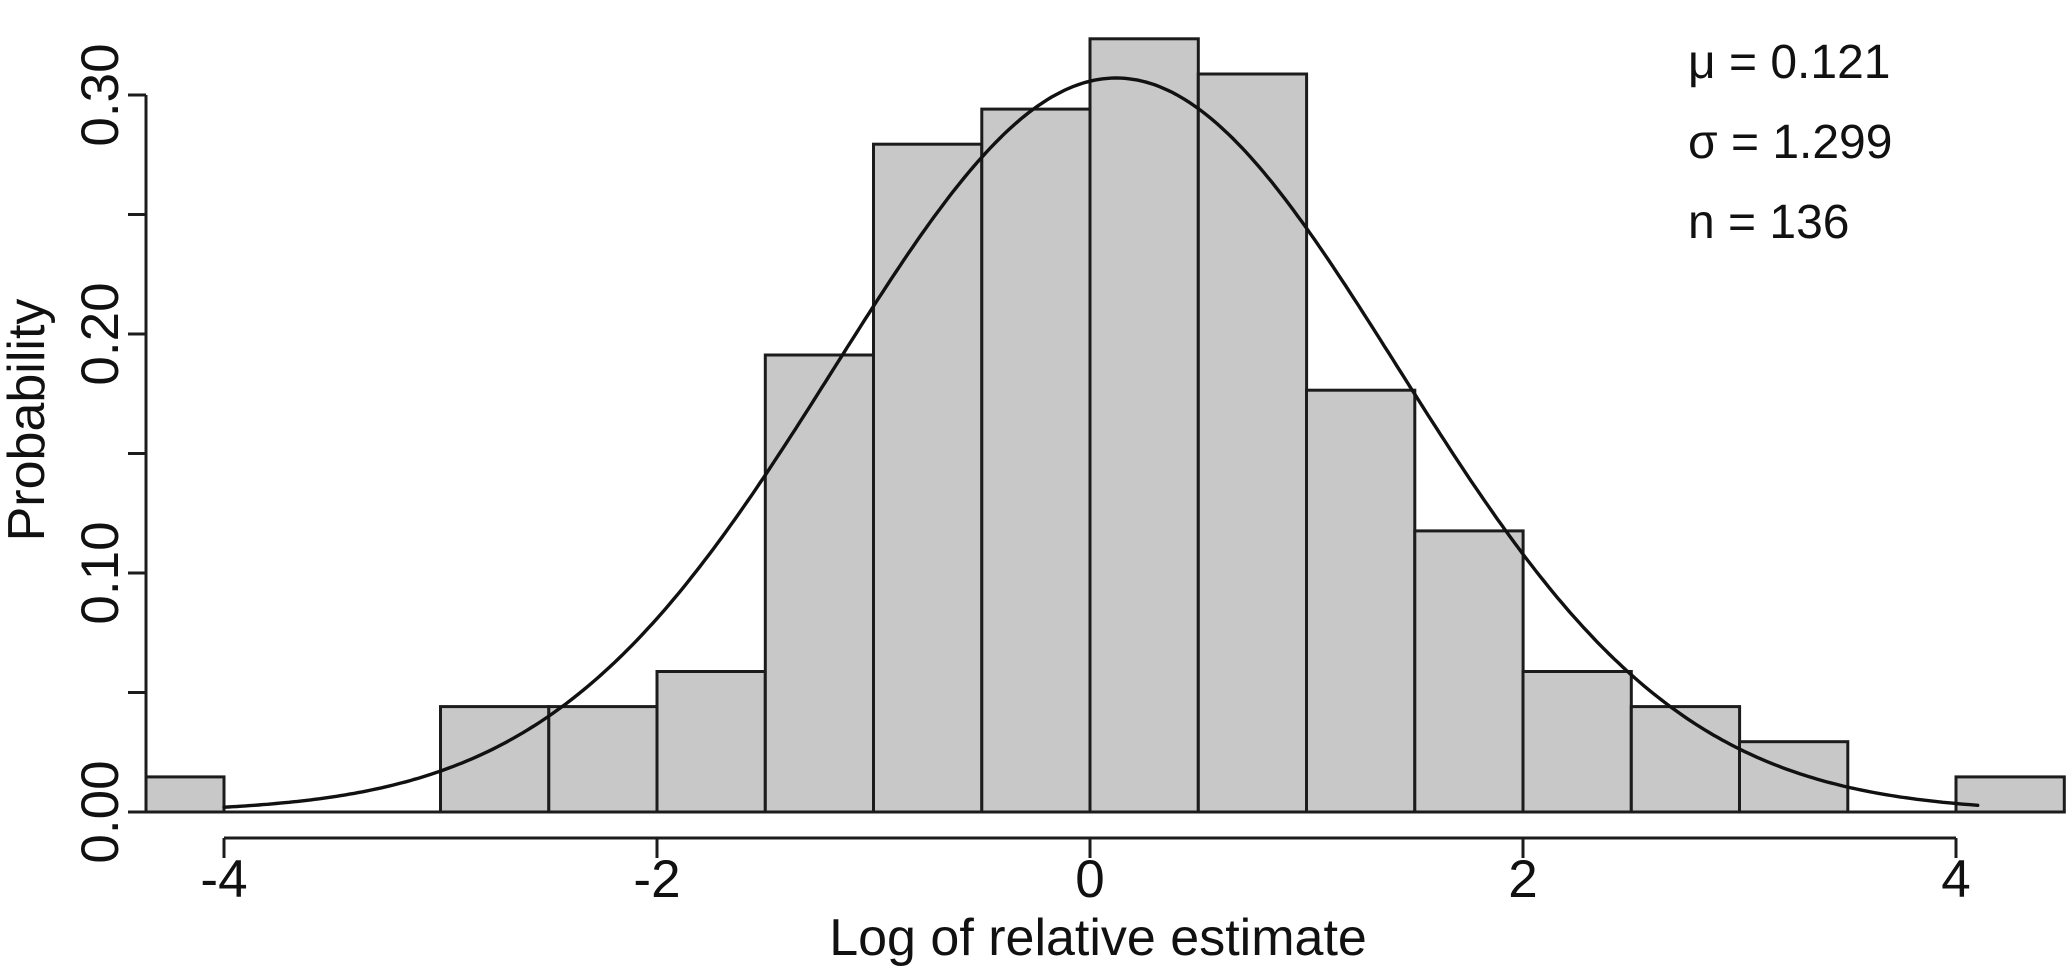 This screenshot has height=974, width=2067. I want to click on x-axis-title: Log of relative estimate, so click(1098, 938).